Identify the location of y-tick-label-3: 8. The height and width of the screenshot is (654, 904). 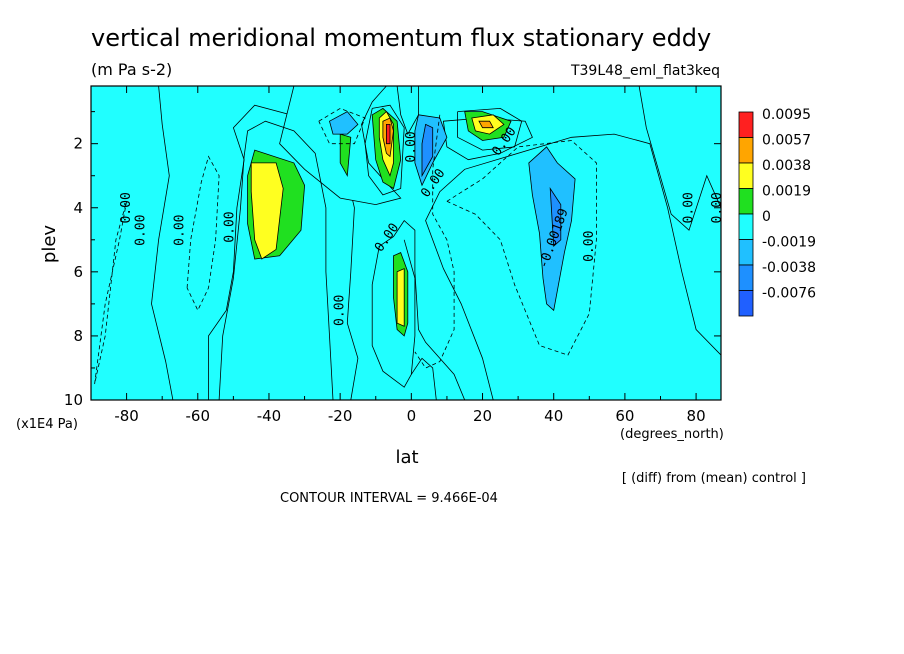
(78, 336).